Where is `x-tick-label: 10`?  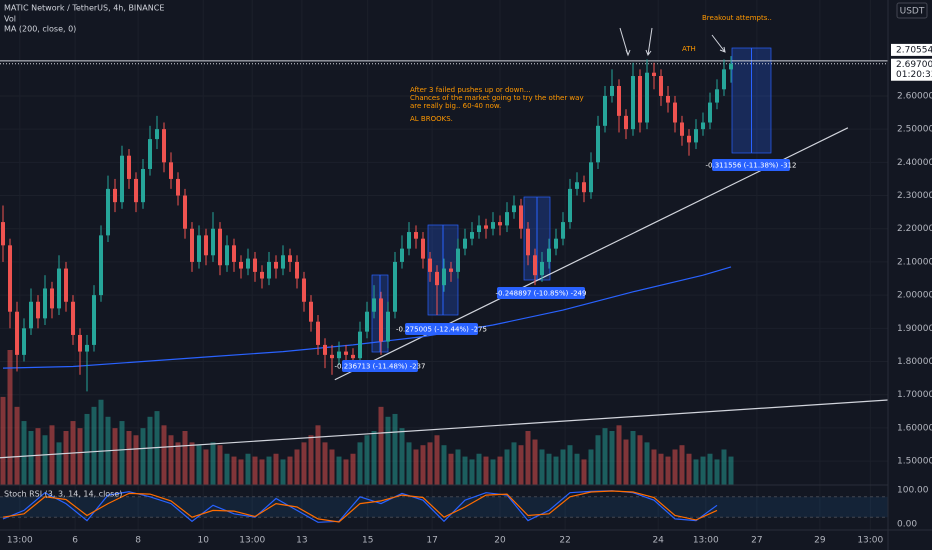 x-tick-label: 10 is located at coordinates (203, 541).